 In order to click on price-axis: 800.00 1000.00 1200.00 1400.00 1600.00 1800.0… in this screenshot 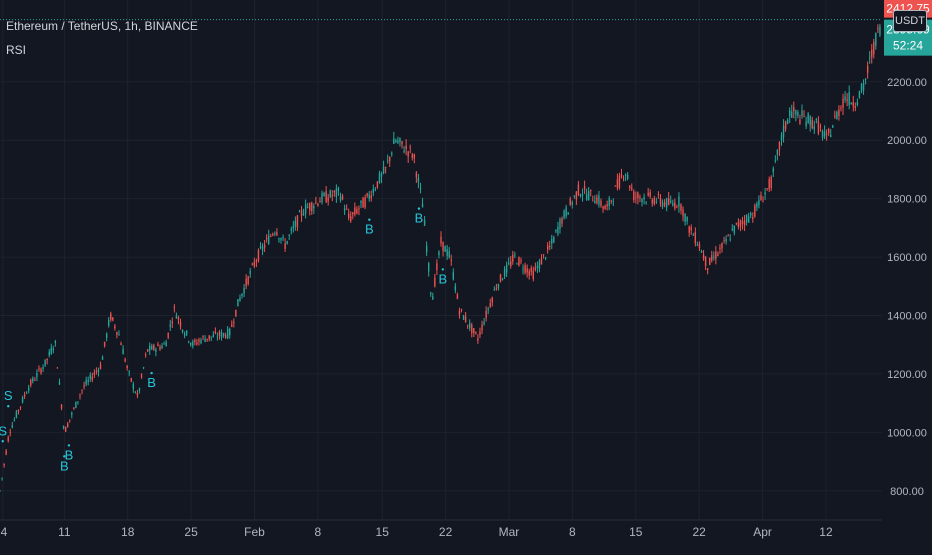, I will do `click(907, 275)`.